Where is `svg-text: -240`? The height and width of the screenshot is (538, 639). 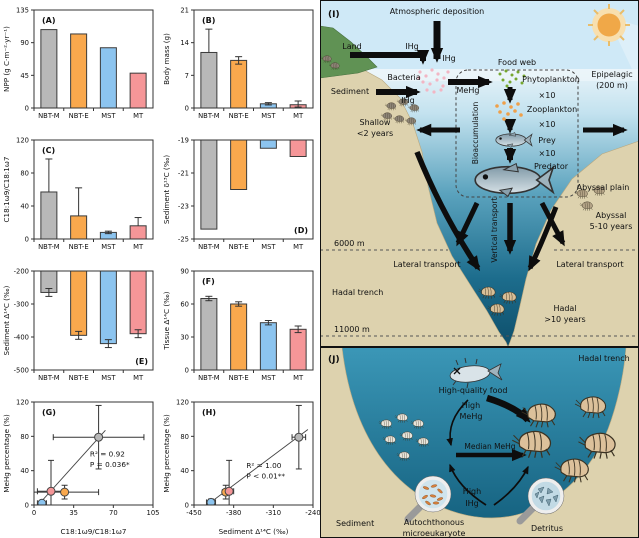
svg-text: -240 is located at coordinates (312, 513).